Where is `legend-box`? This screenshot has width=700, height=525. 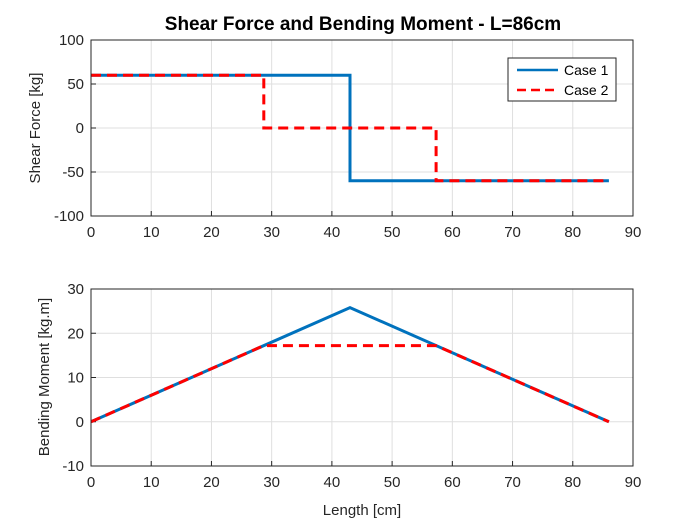
legend-box is located at coordinates (562, 79).